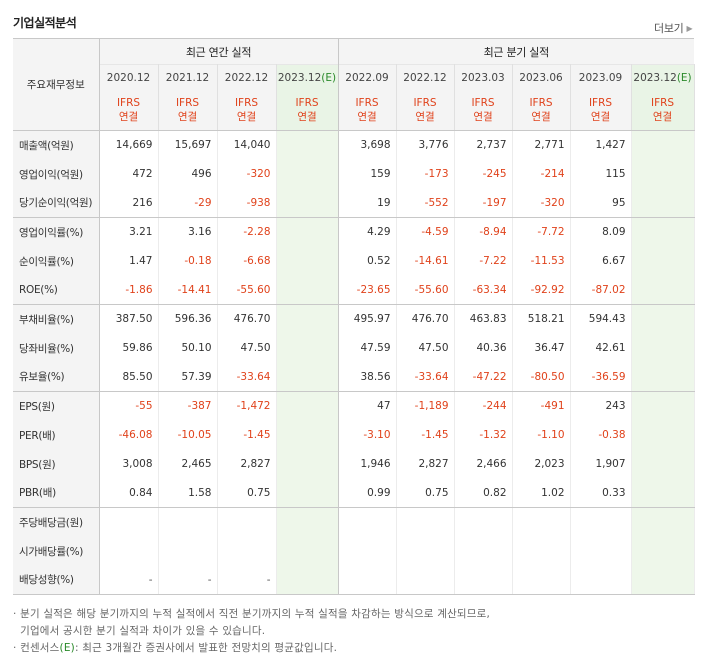 The image size is (718, 663). Describe the element at coordinates (129, 348) in the screenshot. I see `value-cell: 59.86` at that location.